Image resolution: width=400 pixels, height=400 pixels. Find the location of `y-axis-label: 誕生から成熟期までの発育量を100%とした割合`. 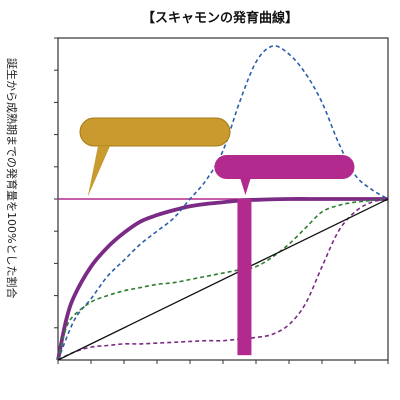

y-axis-label: 誕生から成熟期までの発育量を100%とした割合 is located at coordinates (12, 178).